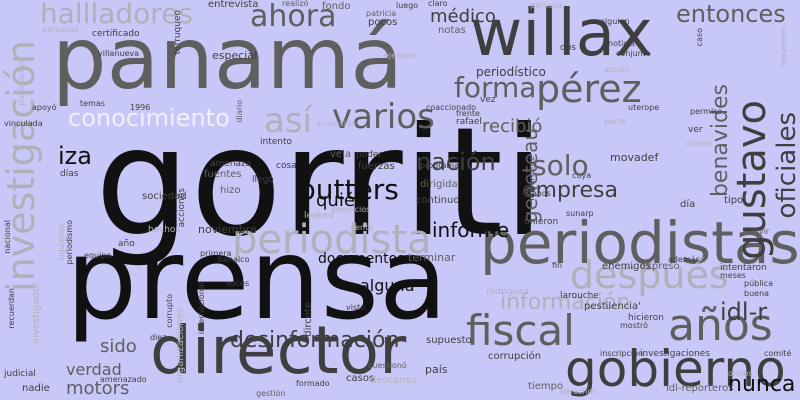  What do you see at coordinates (227, 229) in the screenshot?
I see `cloud-word-noviembre: noviembre` at bounding box center [227, 229].